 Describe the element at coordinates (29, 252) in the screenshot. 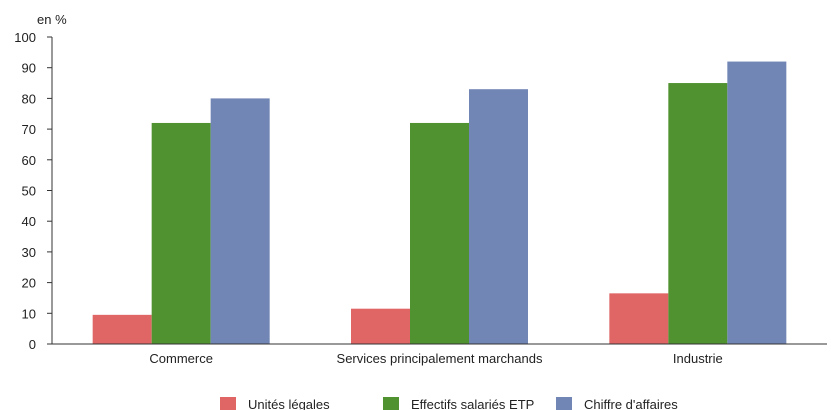

I see `y-tick-label: 30` at that location.